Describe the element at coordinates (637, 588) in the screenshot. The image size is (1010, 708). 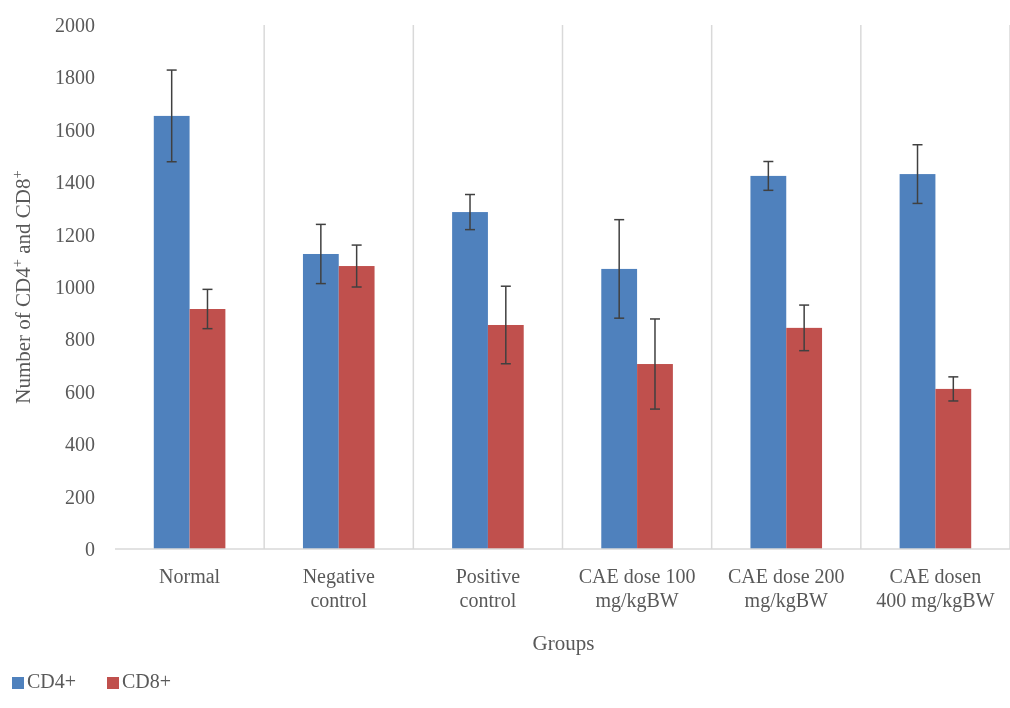
I see `x-tick-label: CAE dose 100 mg/kgBW` at that location.